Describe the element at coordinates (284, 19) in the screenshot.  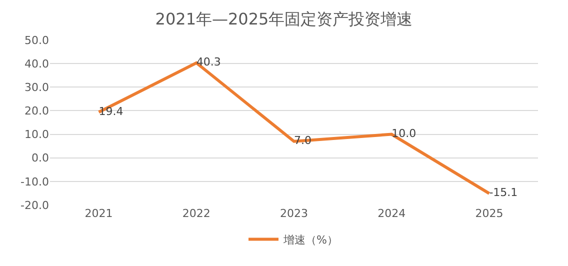
I see `chart-title: 2021年—2025年固定资产投资增速` at that location.